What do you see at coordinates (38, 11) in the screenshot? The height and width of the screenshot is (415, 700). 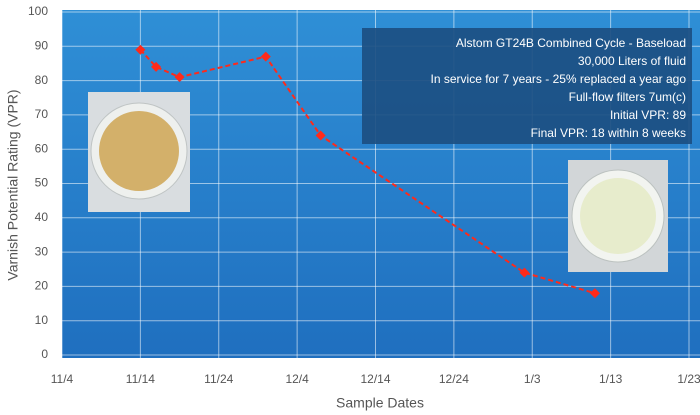 I see `y-tick-label: 100` at bounding box center [38, 11].